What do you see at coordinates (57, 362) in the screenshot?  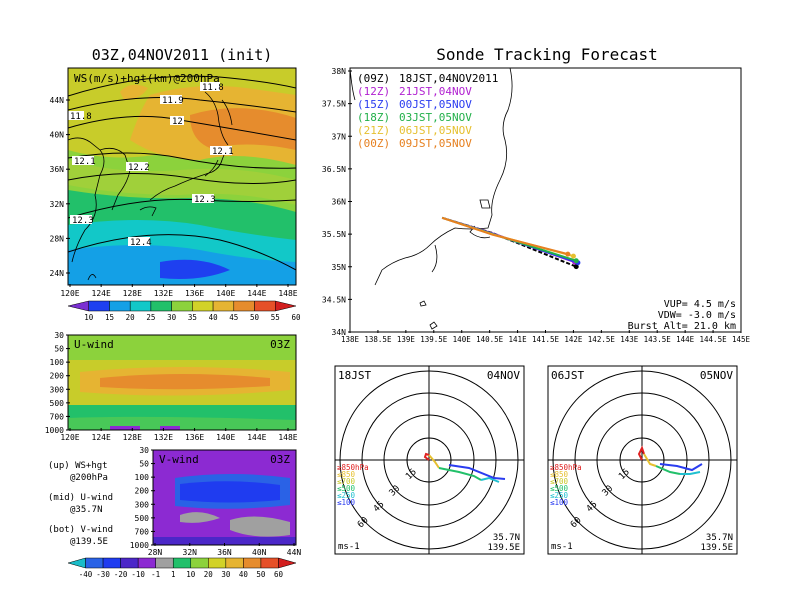 I see `u-pressure-tick: 100` at bounding box center [57, 362].